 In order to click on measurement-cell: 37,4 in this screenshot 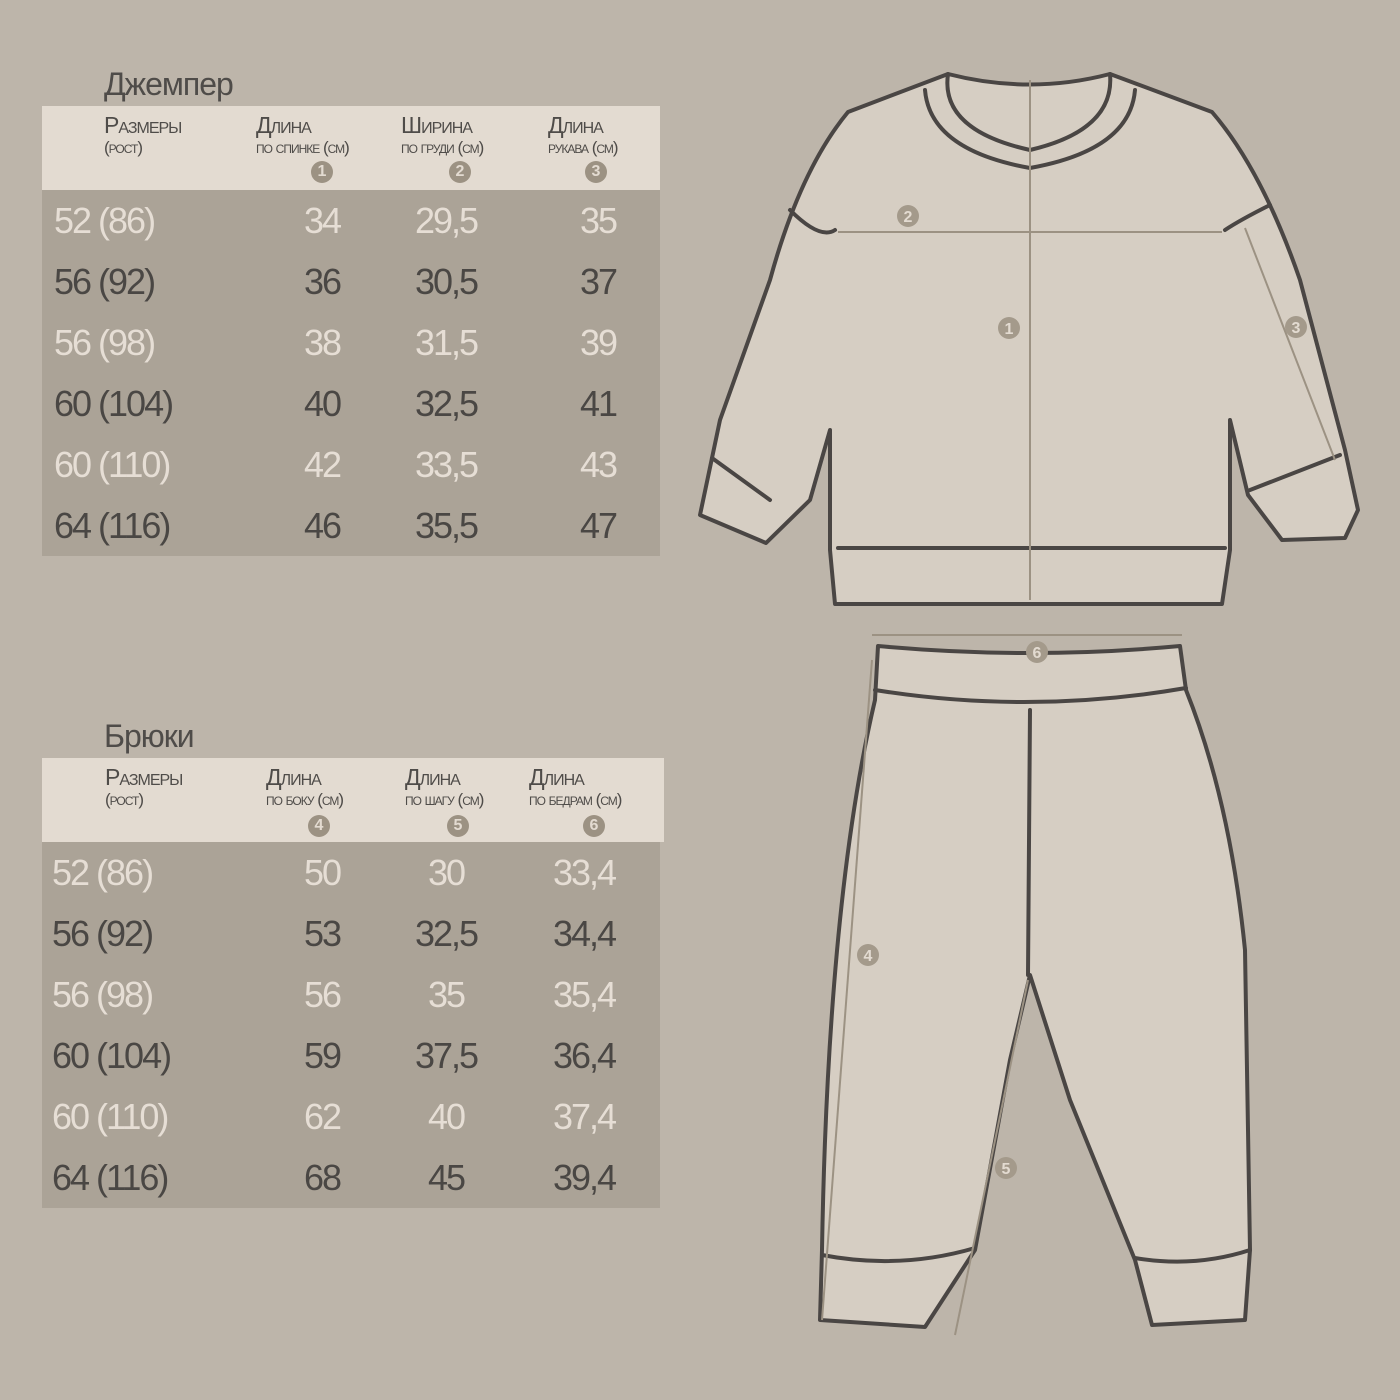, I will do `click(584, 1116)`.